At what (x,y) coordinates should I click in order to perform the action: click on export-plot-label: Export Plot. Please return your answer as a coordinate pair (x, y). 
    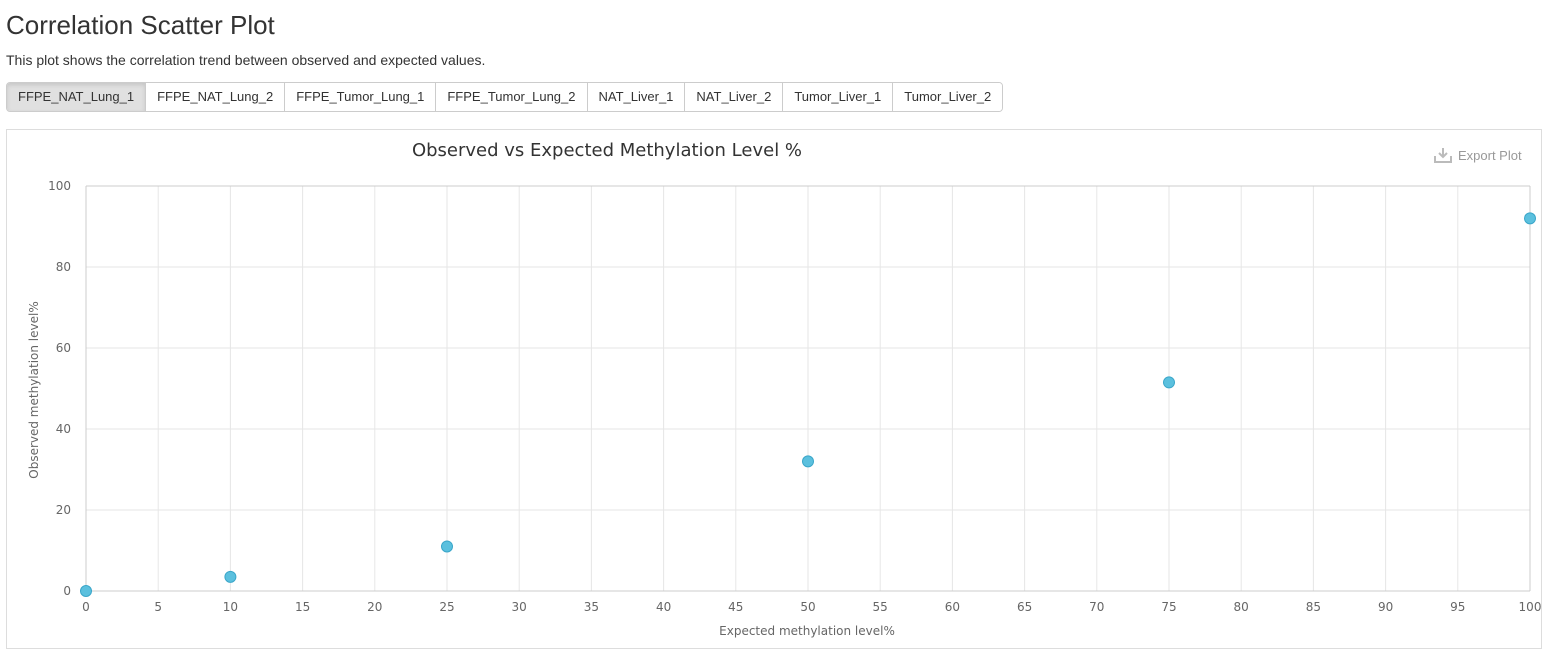
    Looking at the image, I should click on (1490, 155).